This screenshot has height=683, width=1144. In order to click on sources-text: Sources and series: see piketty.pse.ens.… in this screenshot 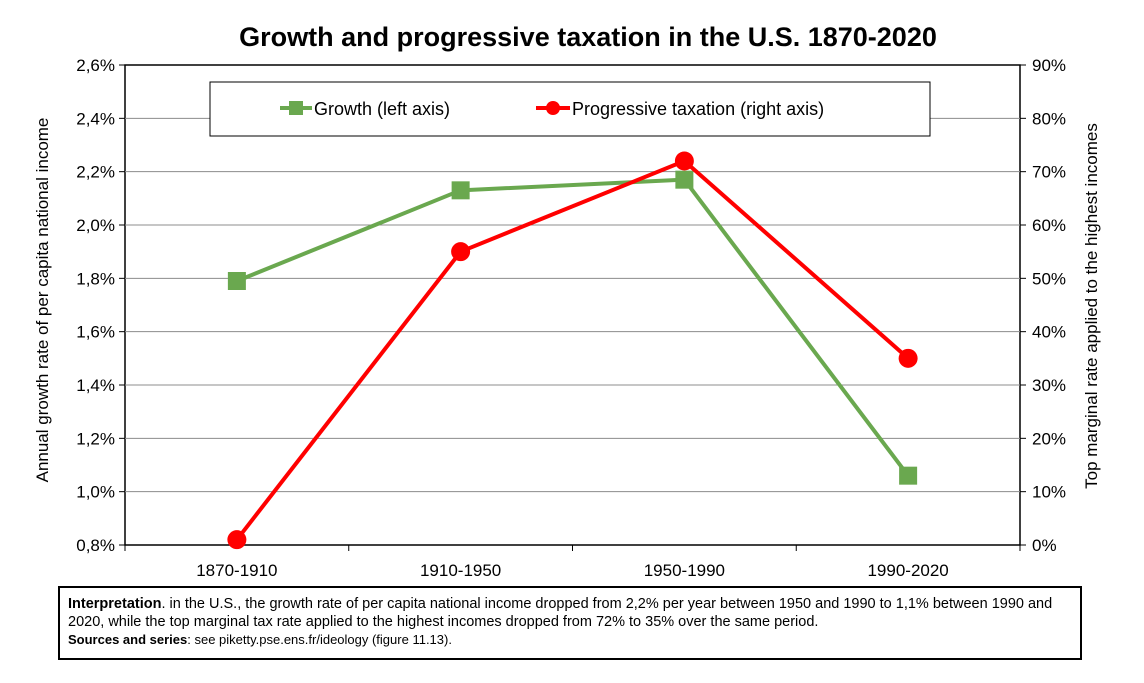, I will do `click(570, 640)`.